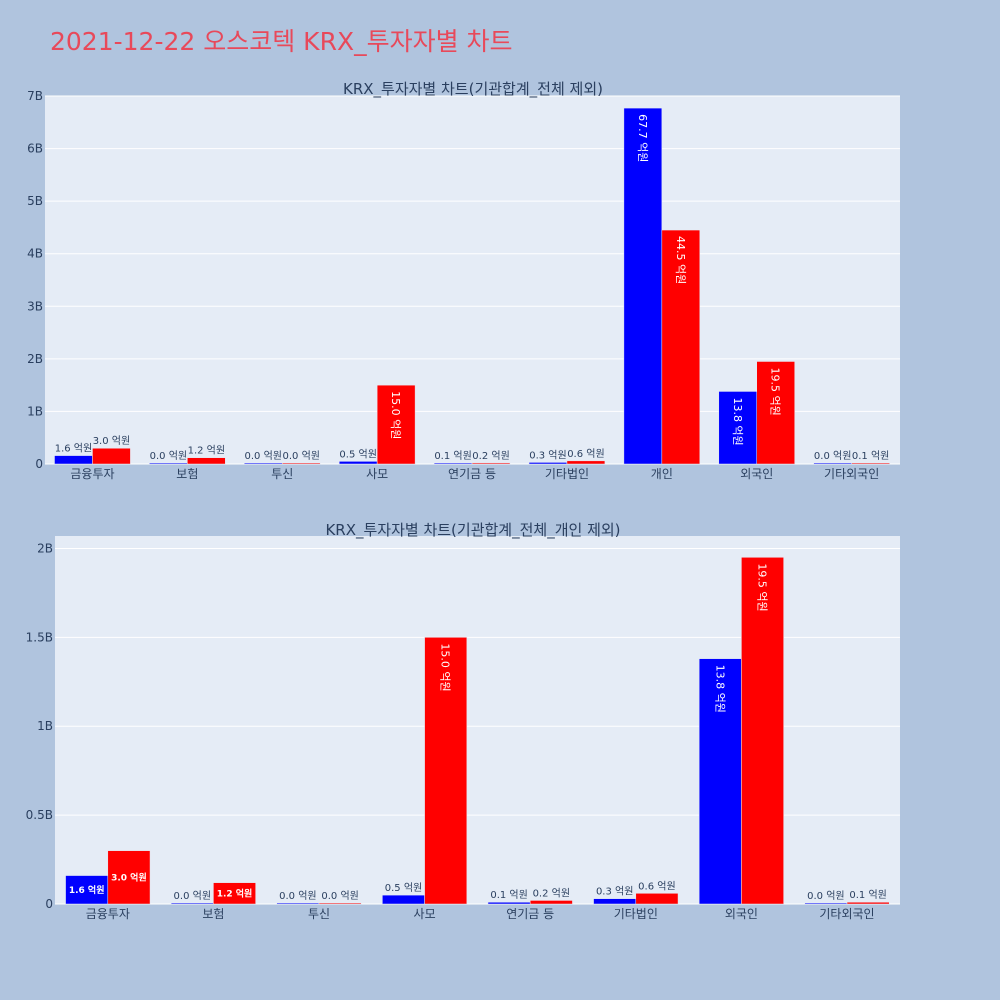 The image size is (1000, 1000). Describe the element at coordinates (472, 530) in the screenshot. I see `chart-title: KRX_투자자별 차트(기관합계_전체_개인 제외)` at that location.